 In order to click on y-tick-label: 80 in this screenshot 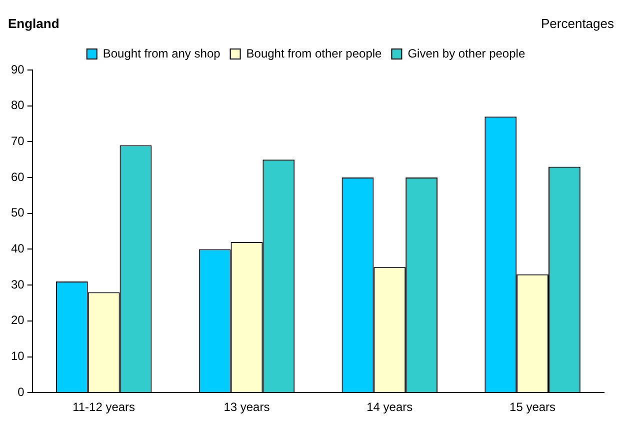, I will do `click(17, 105)`.